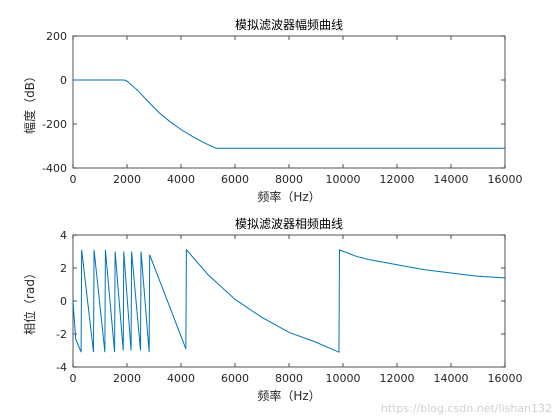 This screenshot has height=420, width=560. I want to click on phase-chart-title: 模拟滤波器相频曲线, so click(289, 224).